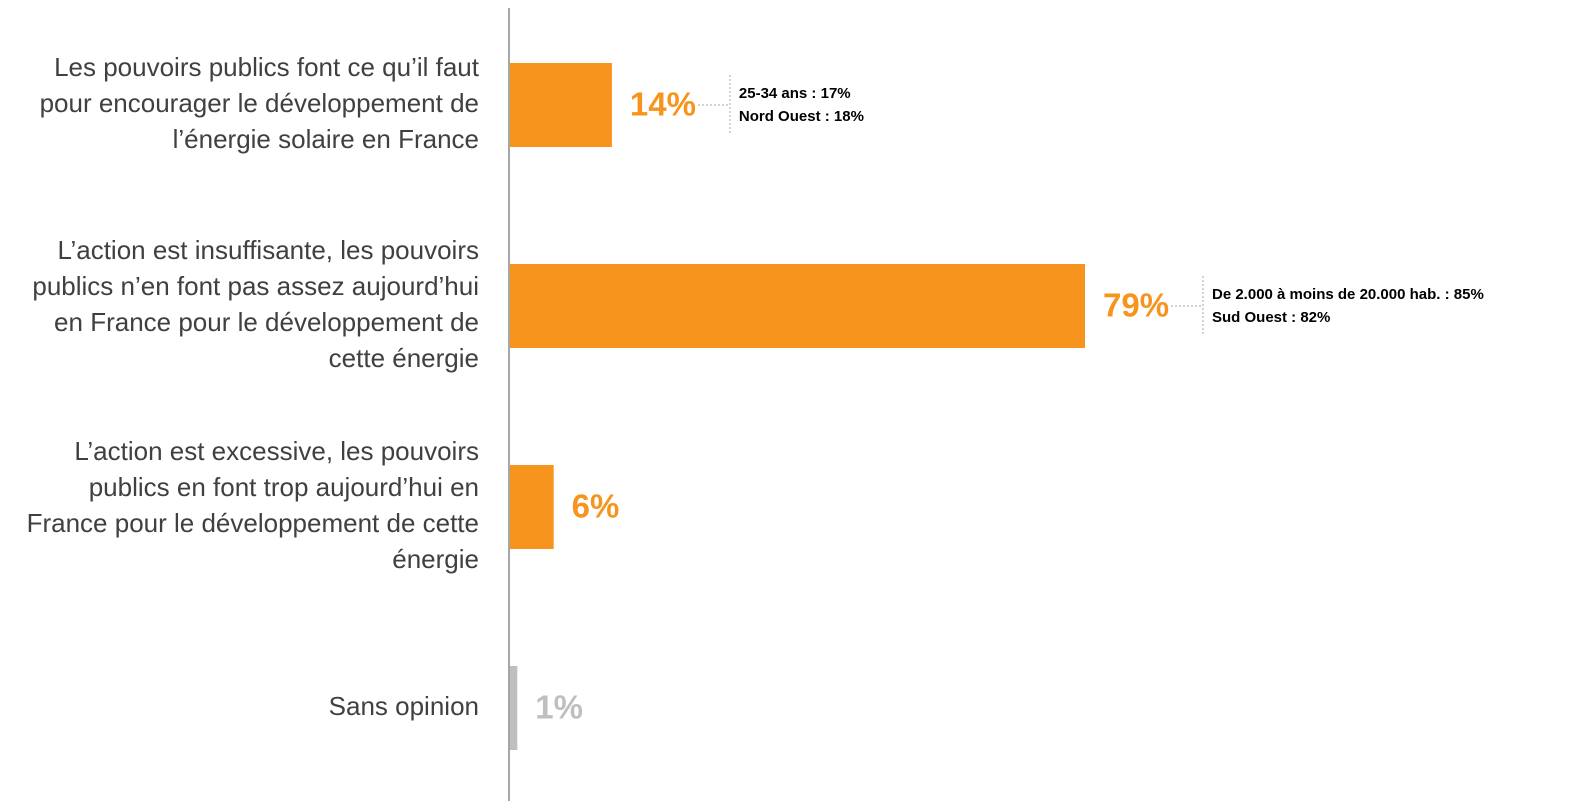  Describe the element at coordinates (404, 358) in the screenshot. I see `category-label-2-line-4: cette énergie` at that location.